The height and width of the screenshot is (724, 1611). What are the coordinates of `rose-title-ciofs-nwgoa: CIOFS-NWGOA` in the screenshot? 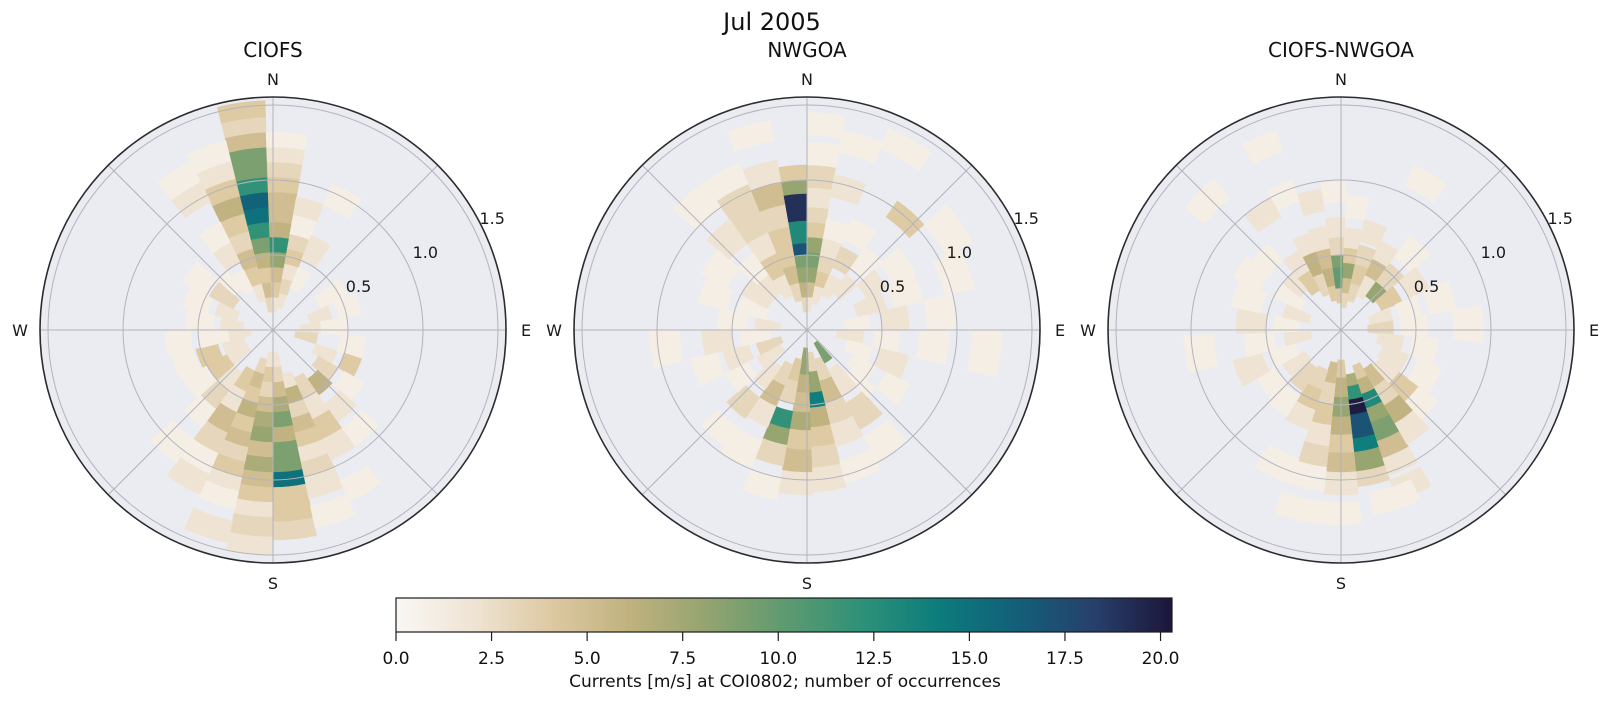 It's located at (1341, 50).